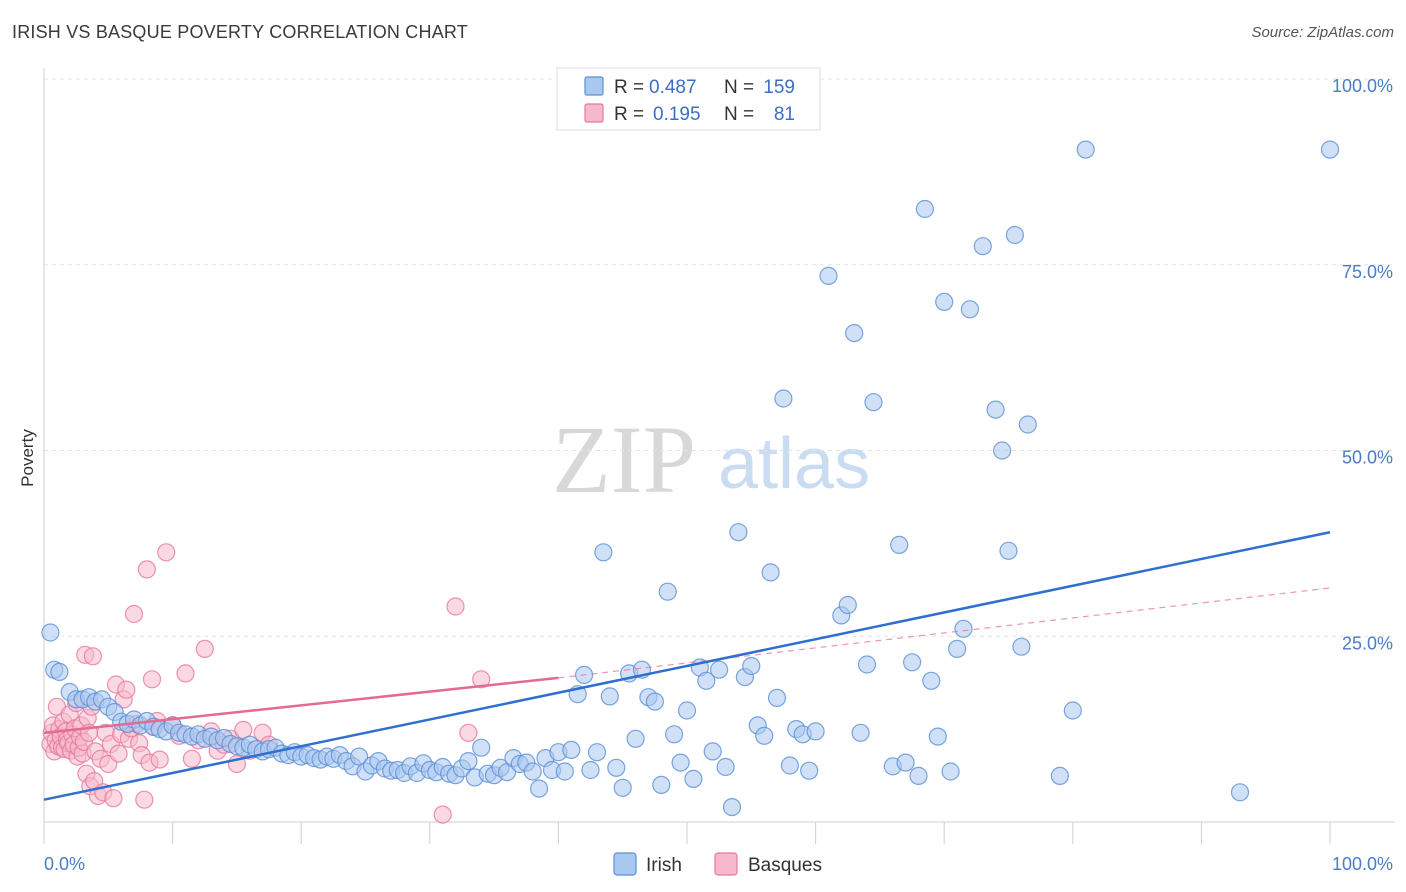 The image size is (1406, 892). Describe the element at coordinates (739, 114) in the screenshot. I see `legend-basques-n-label: N =` at that location.